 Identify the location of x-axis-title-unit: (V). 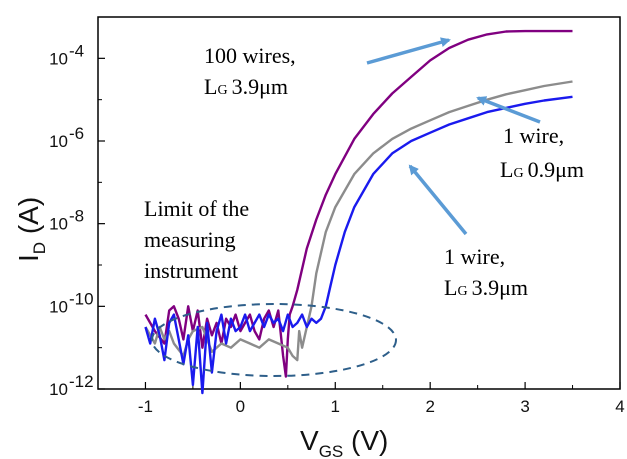
(365, 440).